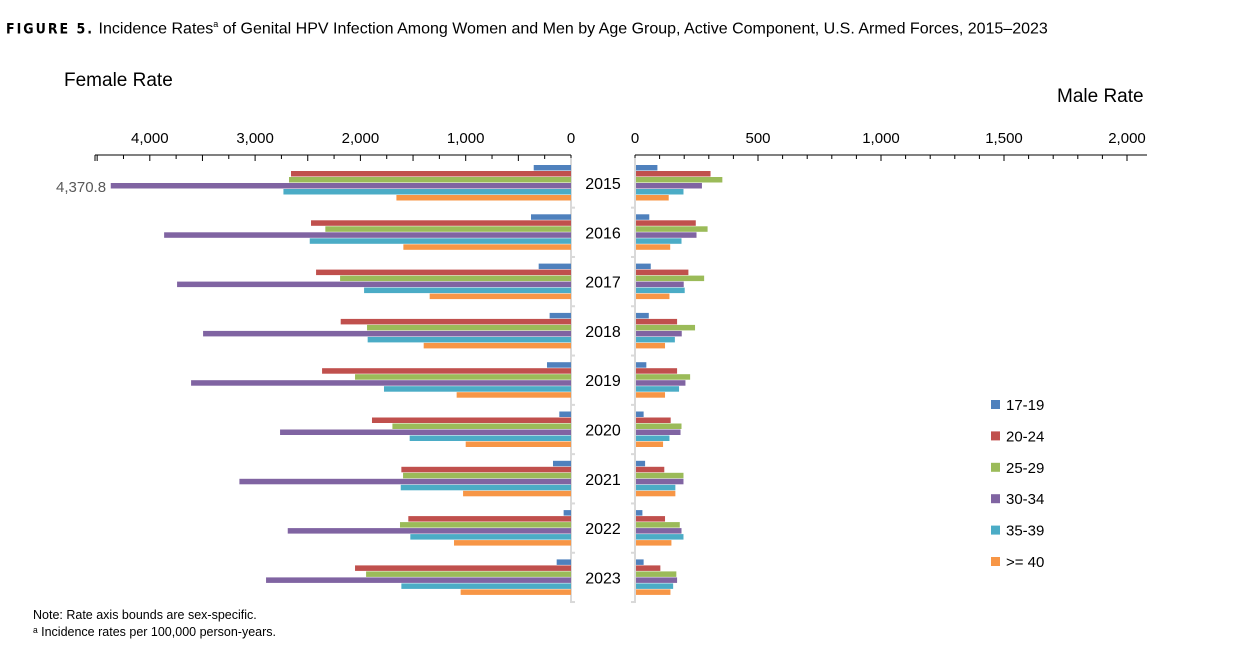 The height and width of the screenshot is (661, 1250). I want to click on male-tick-label: 2,000, so click(1127, 138).